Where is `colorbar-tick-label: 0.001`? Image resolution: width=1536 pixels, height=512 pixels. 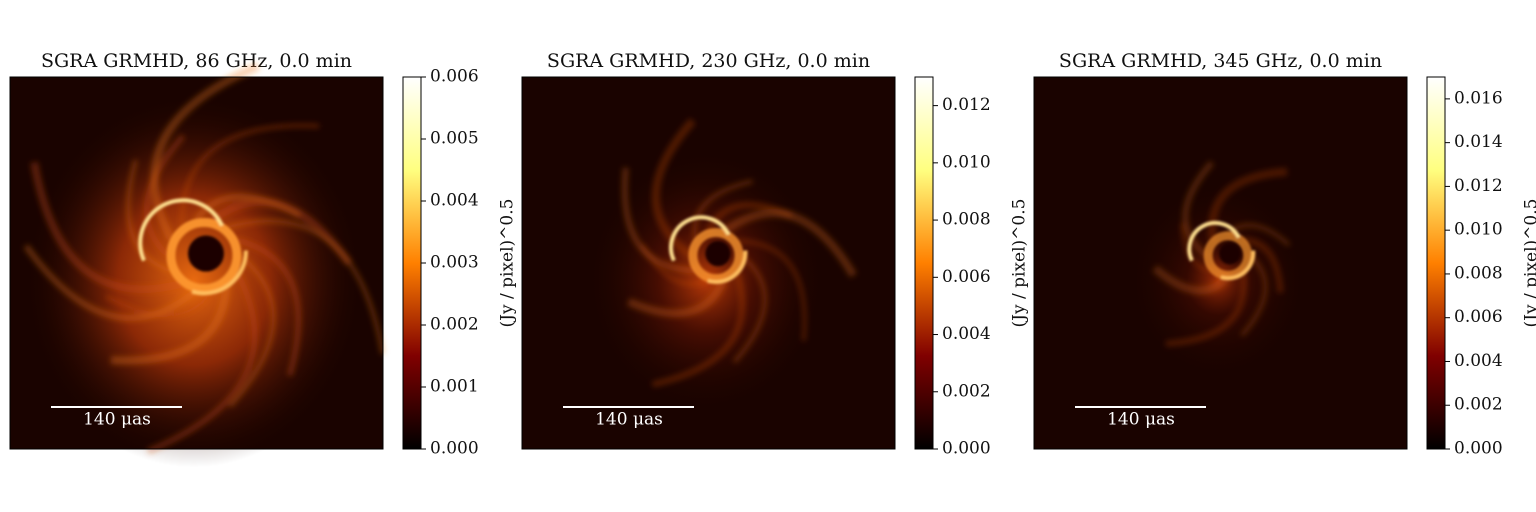
colorbar-tick-label: 0.001 is located at coordinates (454, 387).